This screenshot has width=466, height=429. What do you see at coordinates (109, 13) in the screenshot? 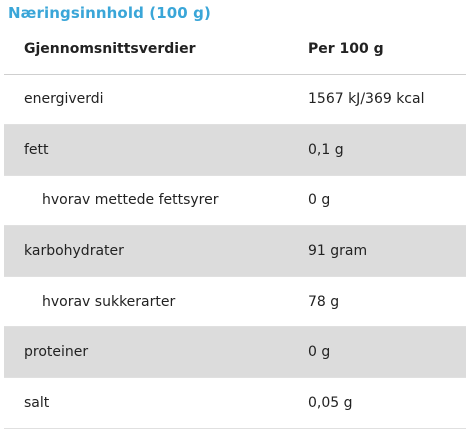
I see `nutrition-title: Næringsinnhold (100 g)` at bounding box center [109, 13].